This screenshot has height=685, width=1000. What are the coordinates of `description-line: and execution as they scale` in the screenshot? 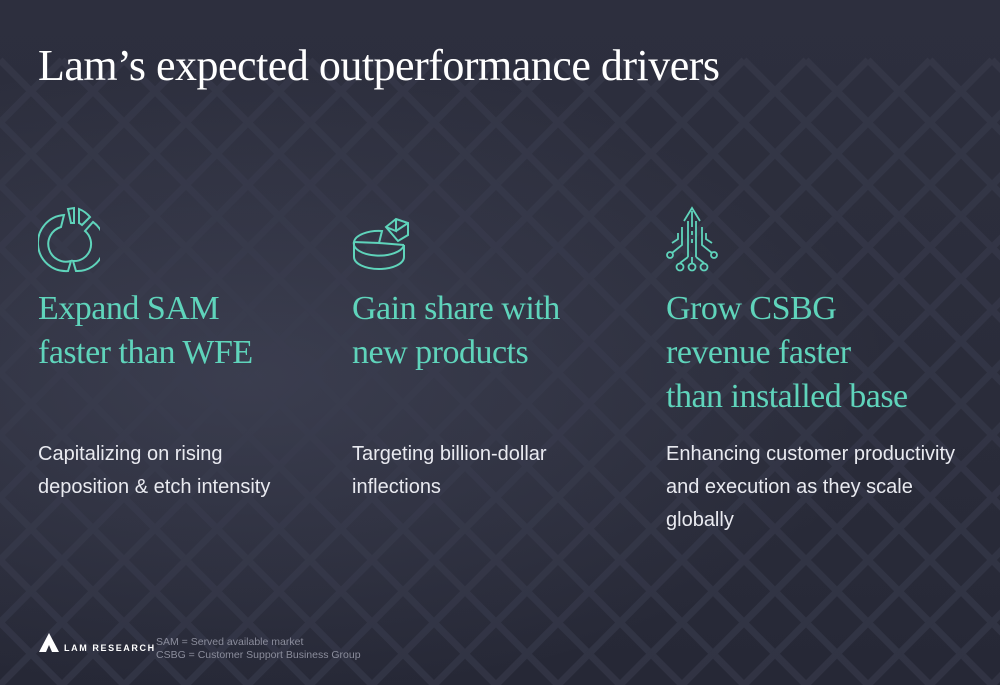 It's located at (789, 487).